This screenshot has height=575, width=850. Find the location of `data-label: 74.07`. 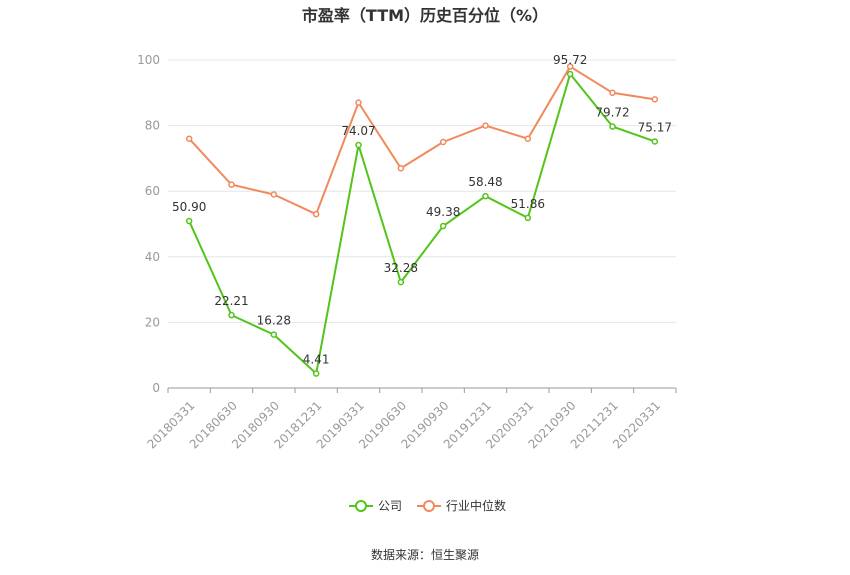

data-label: 74.07 is located at coordinates (358, 131).